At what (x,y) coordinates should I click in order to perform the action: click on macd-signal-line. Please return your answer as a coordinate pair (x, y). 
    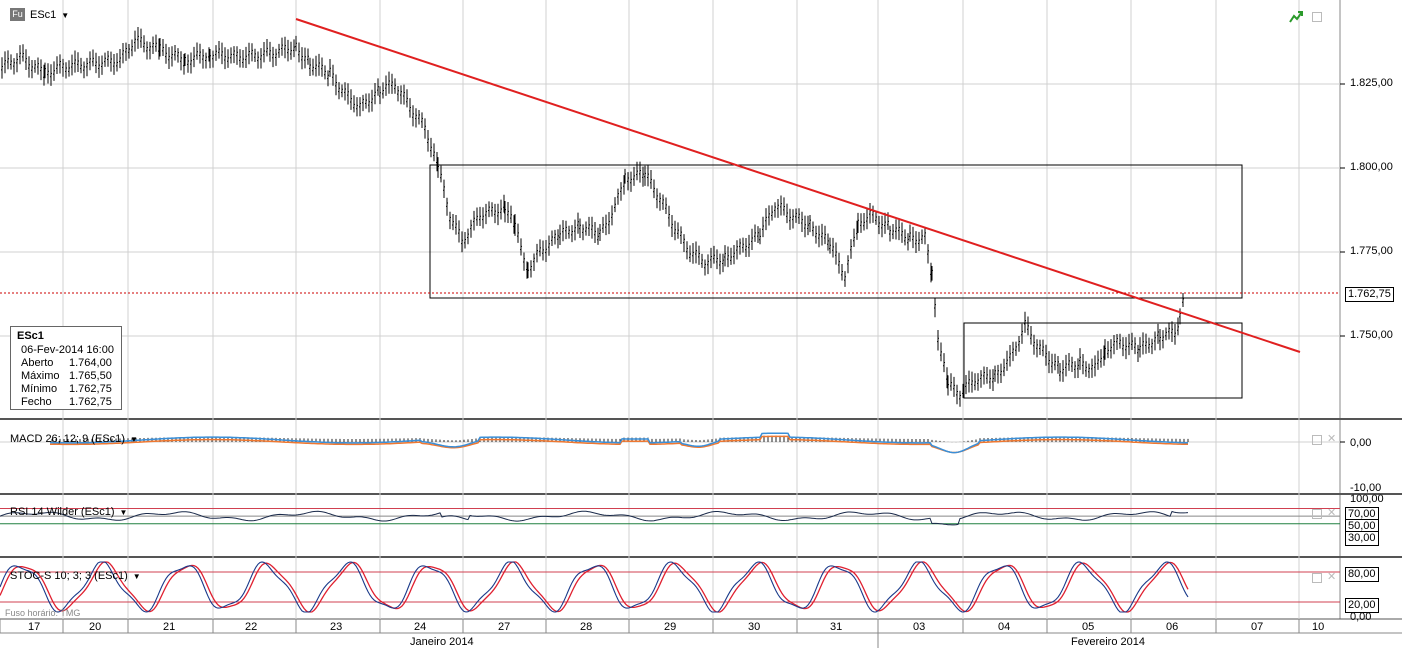
    Looking at the image, I should click on (619, 444).